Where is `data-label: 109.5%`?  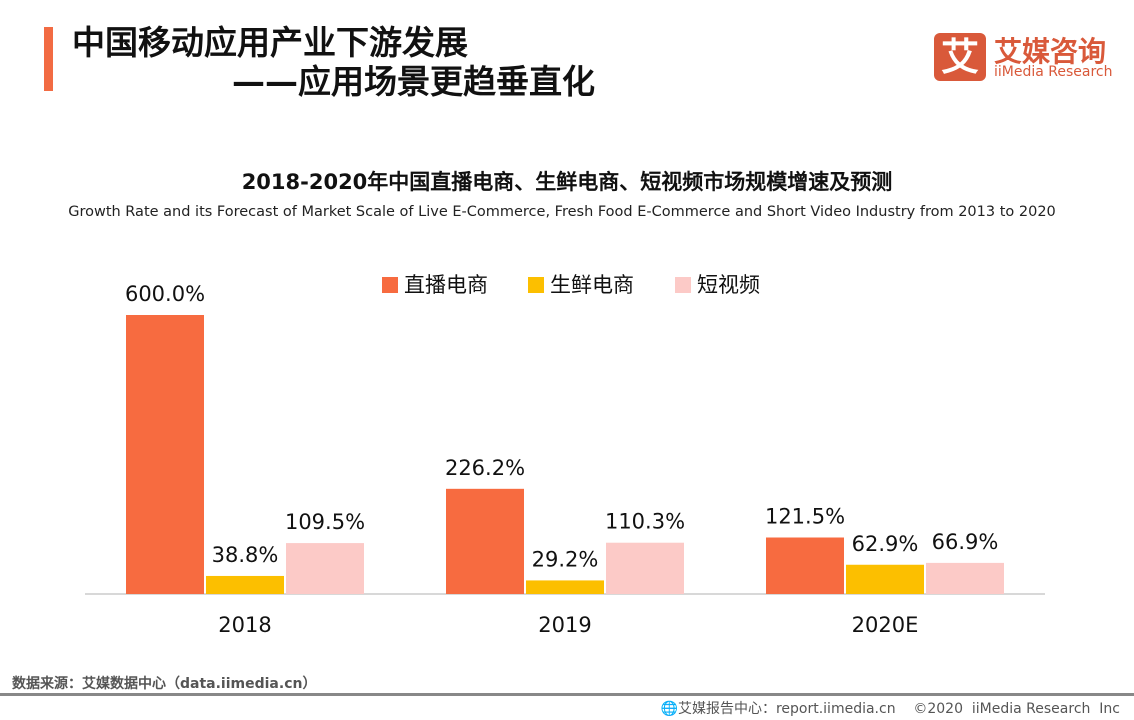 data-label: 109.5% is located at coordinates (325, 522).